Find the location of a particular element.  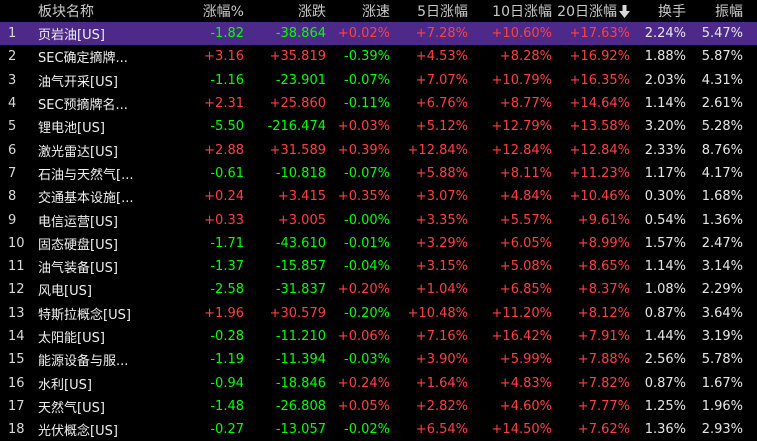

col-header-name: 板块名称 is located at coordinates (66, 12).